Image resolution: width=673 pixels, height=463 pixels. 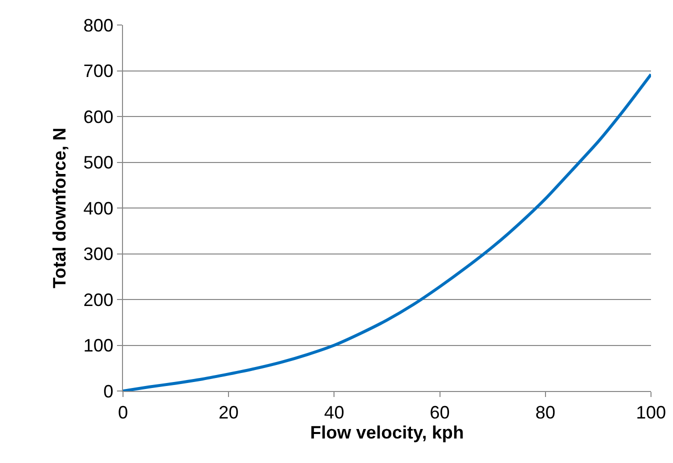 I want to click on y-tick-label: 800, so click(x=98, y=25).